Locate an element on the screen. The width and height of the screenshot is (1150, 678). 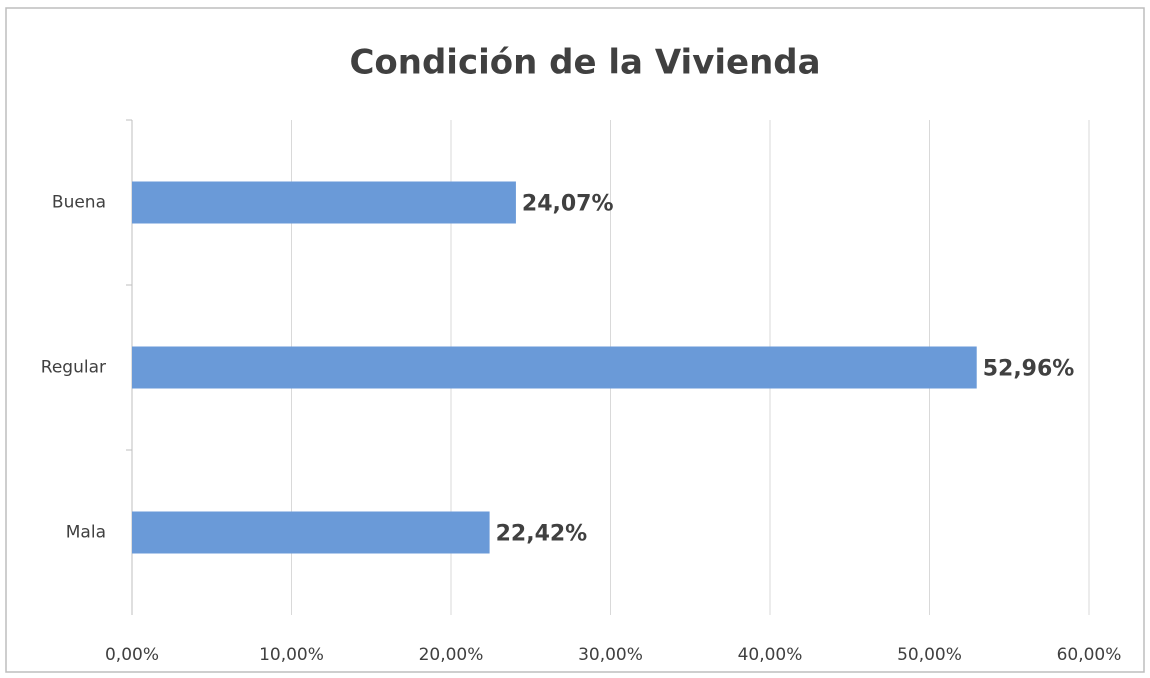
x-tick-label: 40,00% is located at coordinates (770, 655).